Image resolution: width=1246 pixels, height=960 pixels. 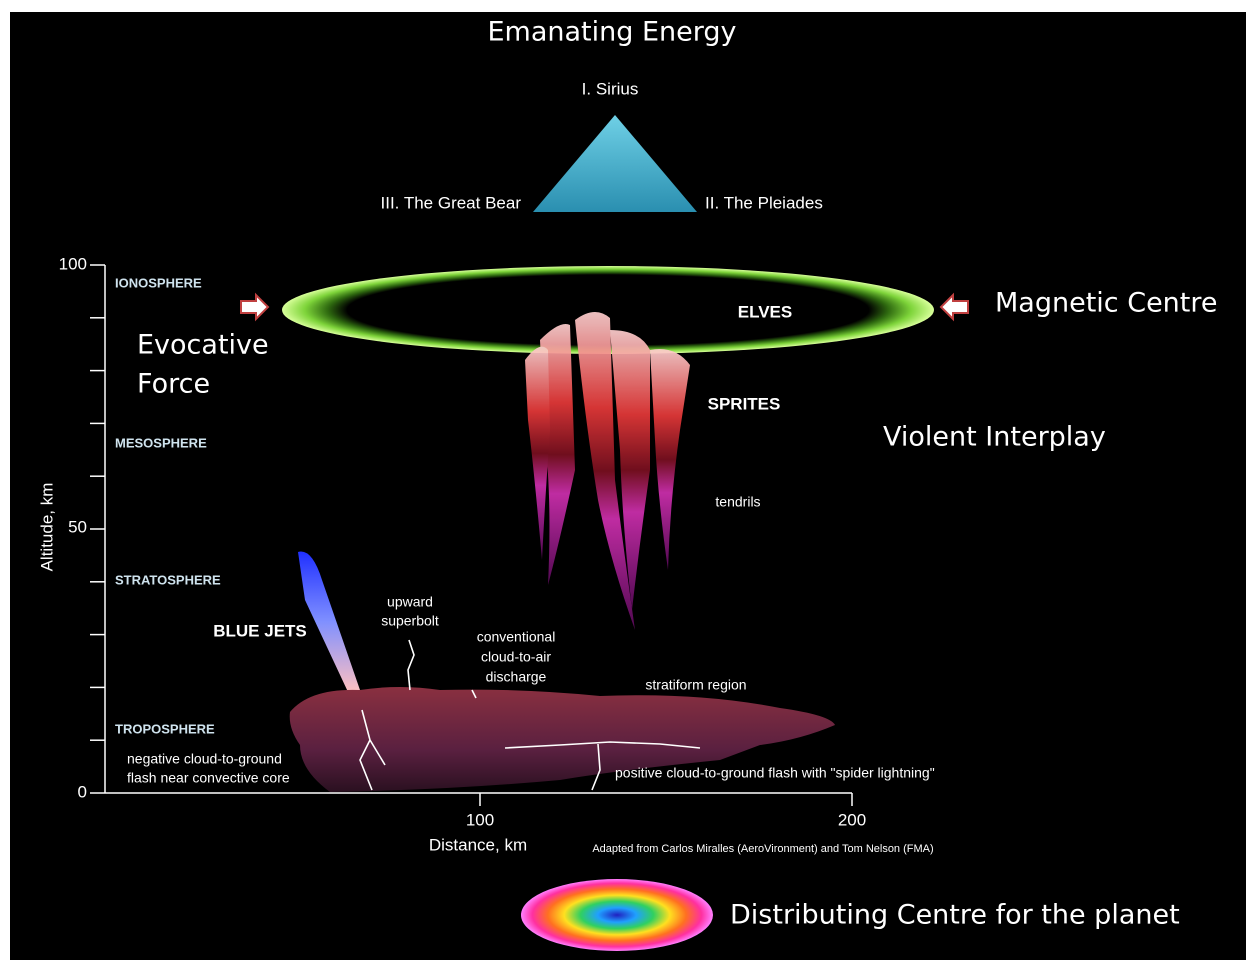 What do you see at coordinates (852, 819) in the screenshot?
I see `x-tick-label: 200` at bounding box center [852, 819].